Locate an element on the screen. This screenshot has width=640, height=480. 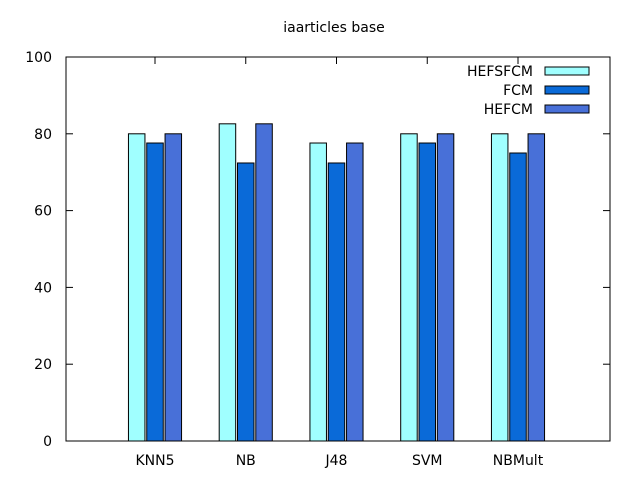
bar-hefcm-knn5 is located at coordinates (173, 287).